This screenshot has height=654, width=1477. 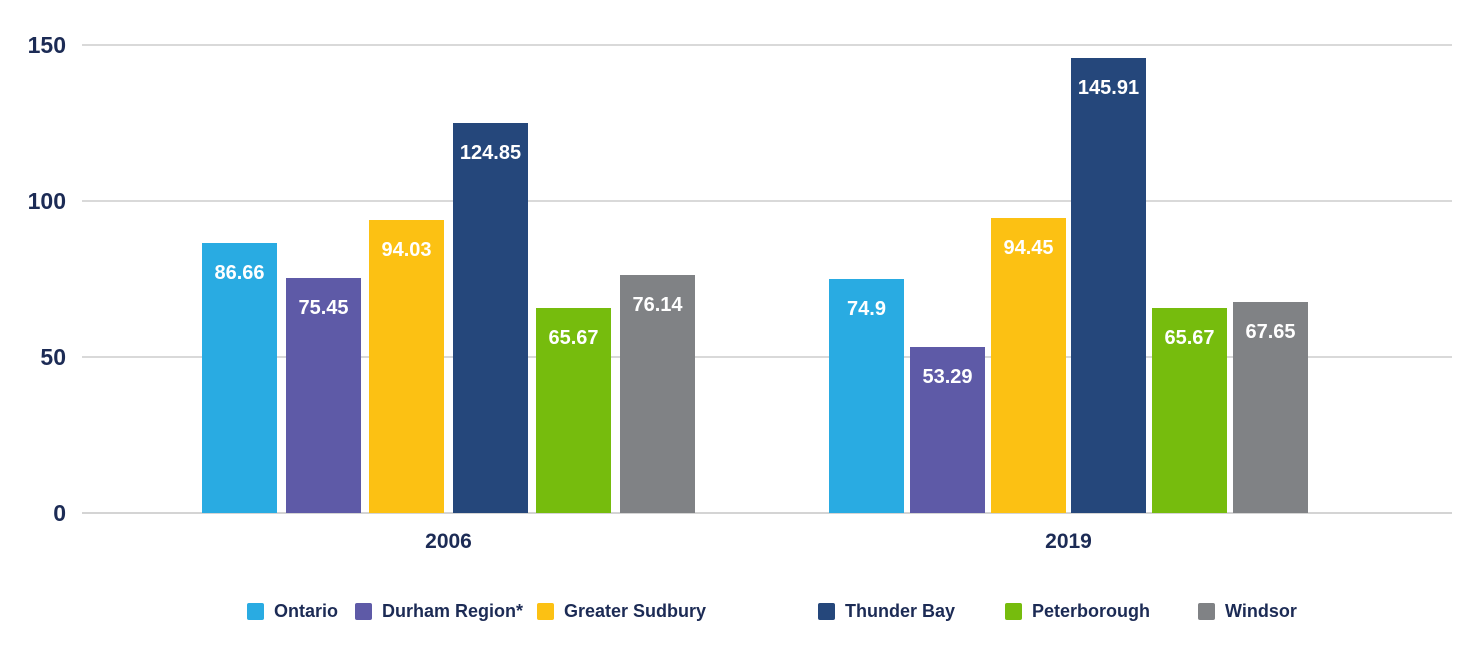 I want to click on bar-durham-region-2006: 75.45, so click(x=323, y=395).